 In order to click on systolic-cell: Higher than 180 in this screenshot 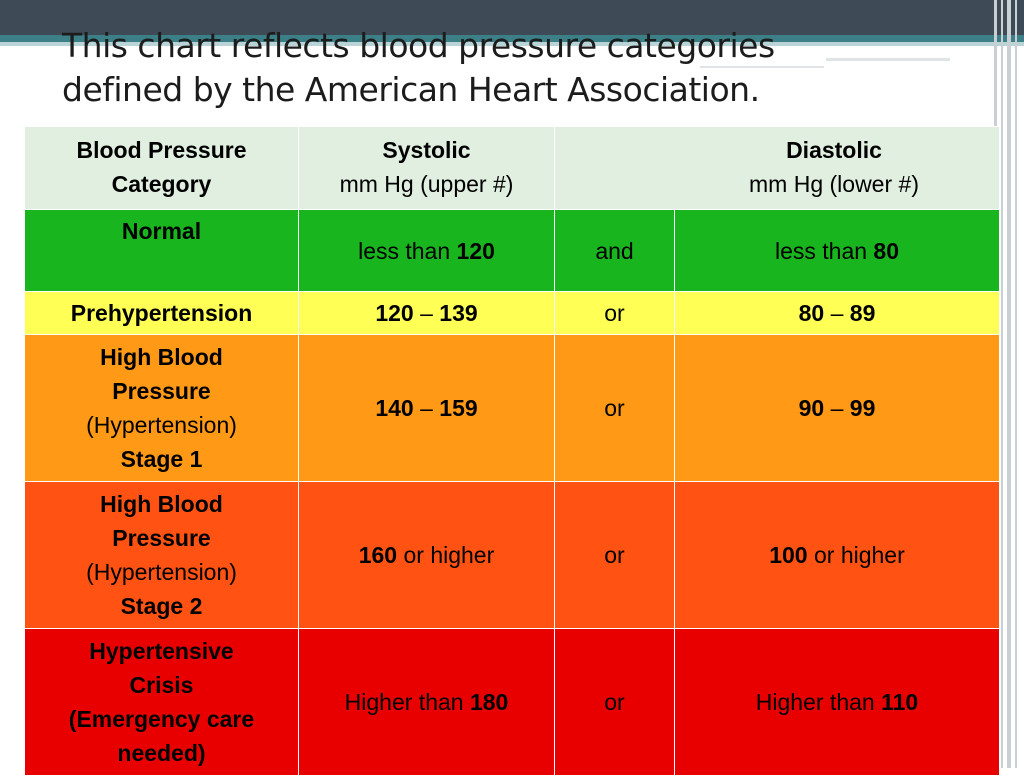, I will do `click(426, 702)`.